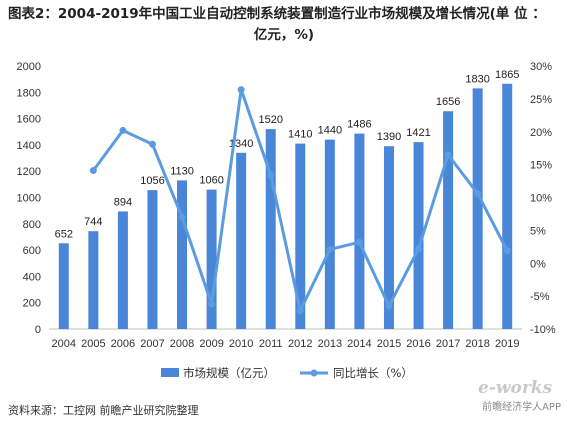  I want to click on x-tick-label: 2016, so click(418, 344).